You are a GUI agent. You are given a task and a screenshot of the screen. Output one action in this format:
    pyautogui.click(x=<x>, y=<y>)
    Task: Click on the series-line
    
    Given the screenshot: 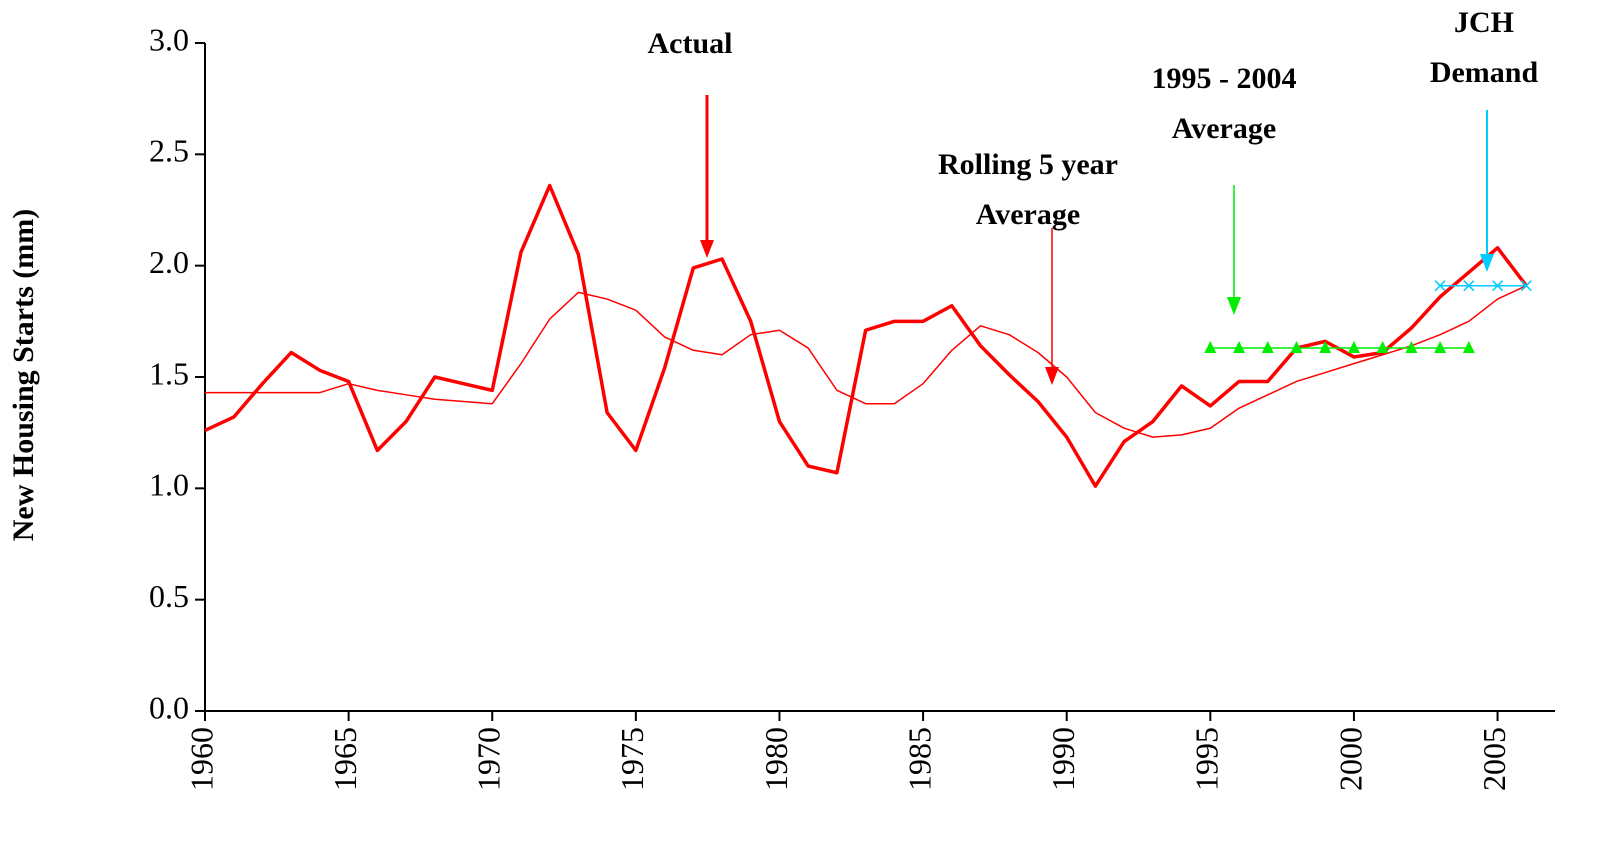 What is the action you would take?
    pyautogui.click(x=866, y=361)
    